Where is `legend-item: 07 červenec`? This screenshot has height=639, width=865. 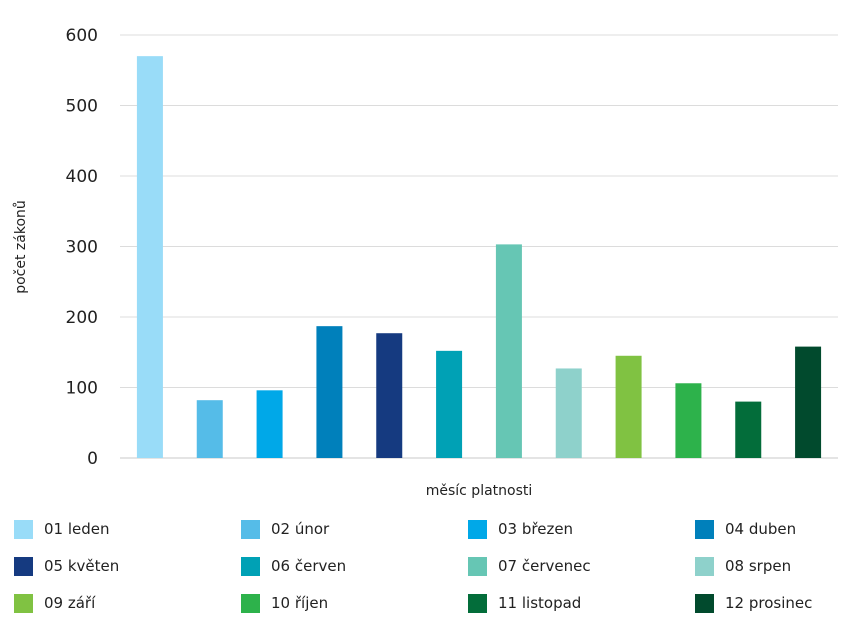 legend-item: 07 červenec is located at coordinates (529, 566).